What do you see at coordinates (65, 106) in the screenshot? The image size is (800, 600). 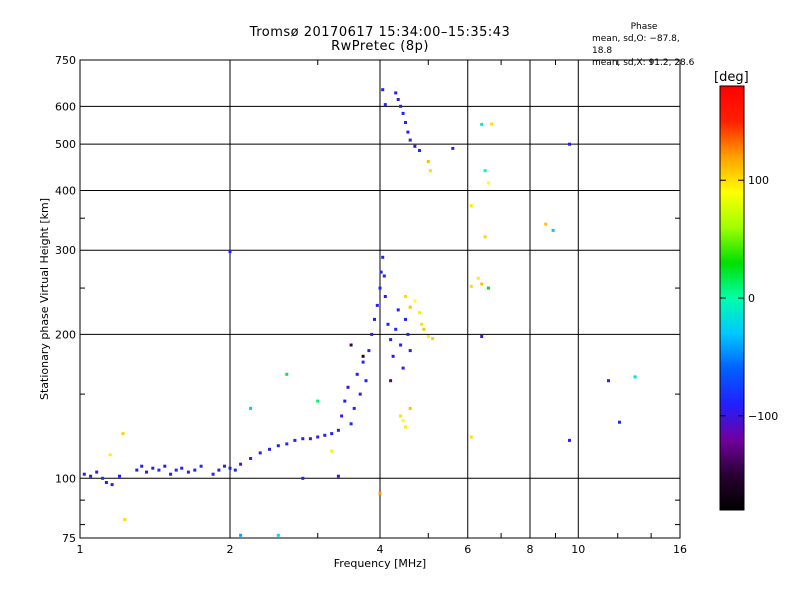 I see `y-tick-label: 600` at bounding box center [65, 106].